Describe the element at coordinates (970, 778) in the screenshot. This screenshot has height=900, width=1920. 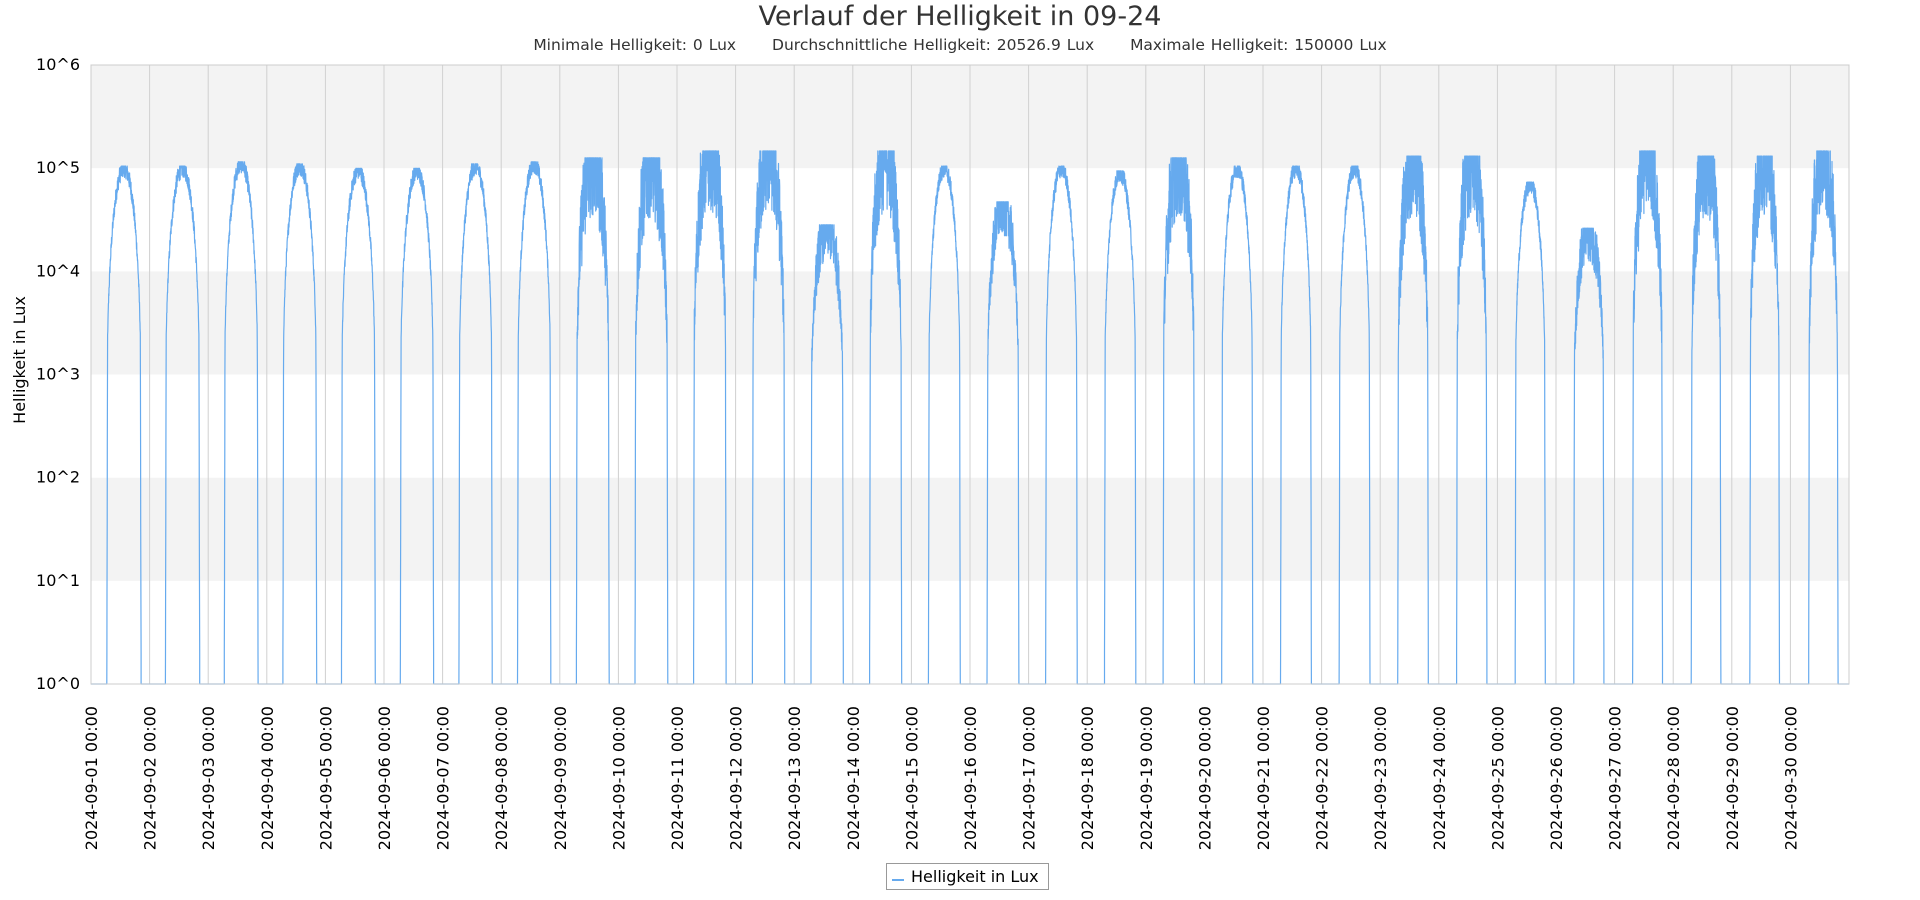
I see `x-tick-label: 2024-09-16 00:00` at that location.